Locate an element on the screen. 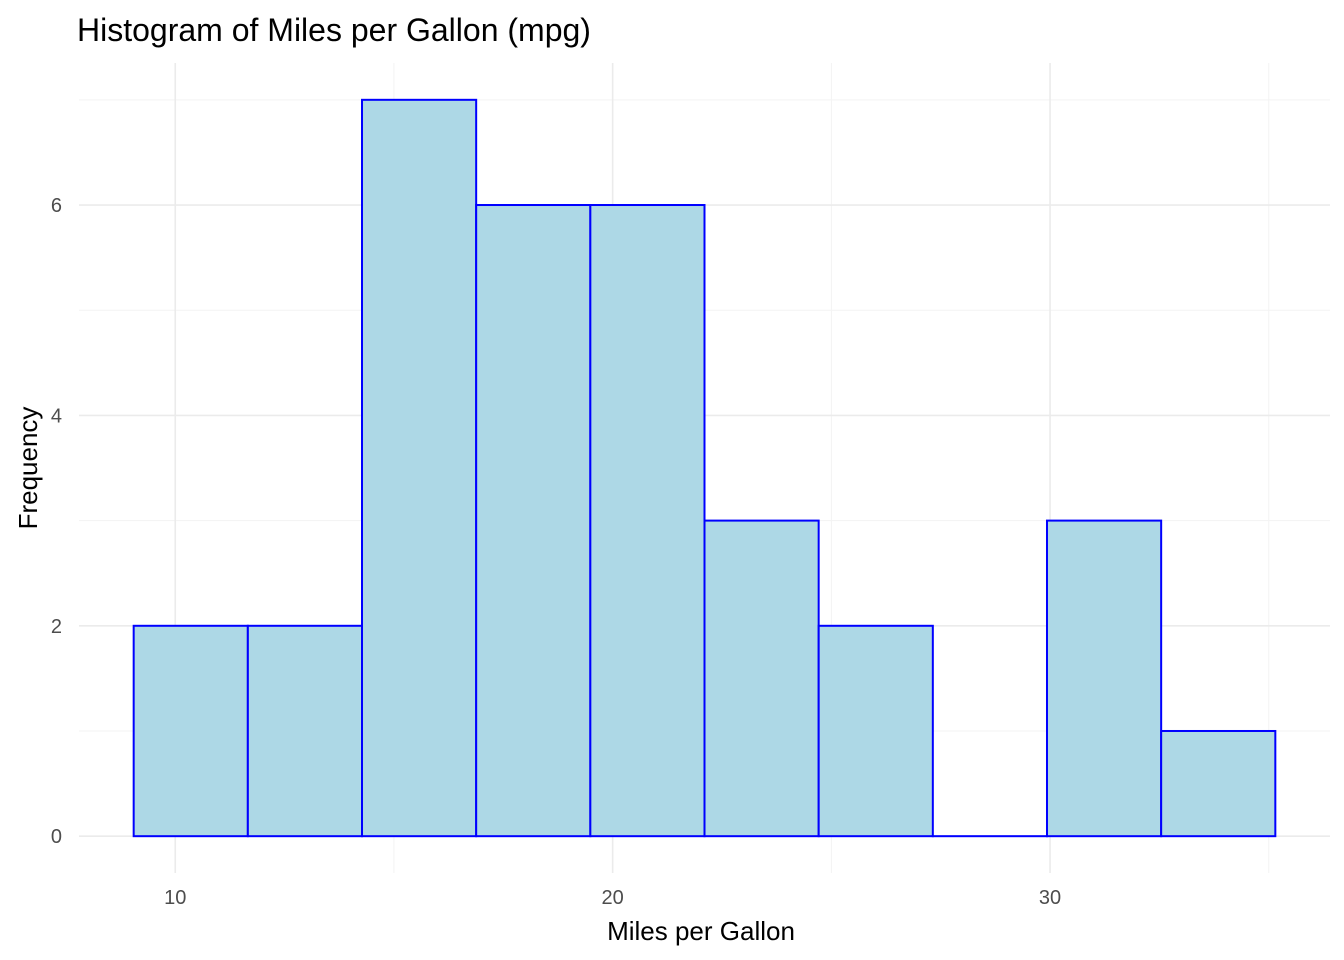  y-tick-label: 6 is located at coordinates (56, 206).